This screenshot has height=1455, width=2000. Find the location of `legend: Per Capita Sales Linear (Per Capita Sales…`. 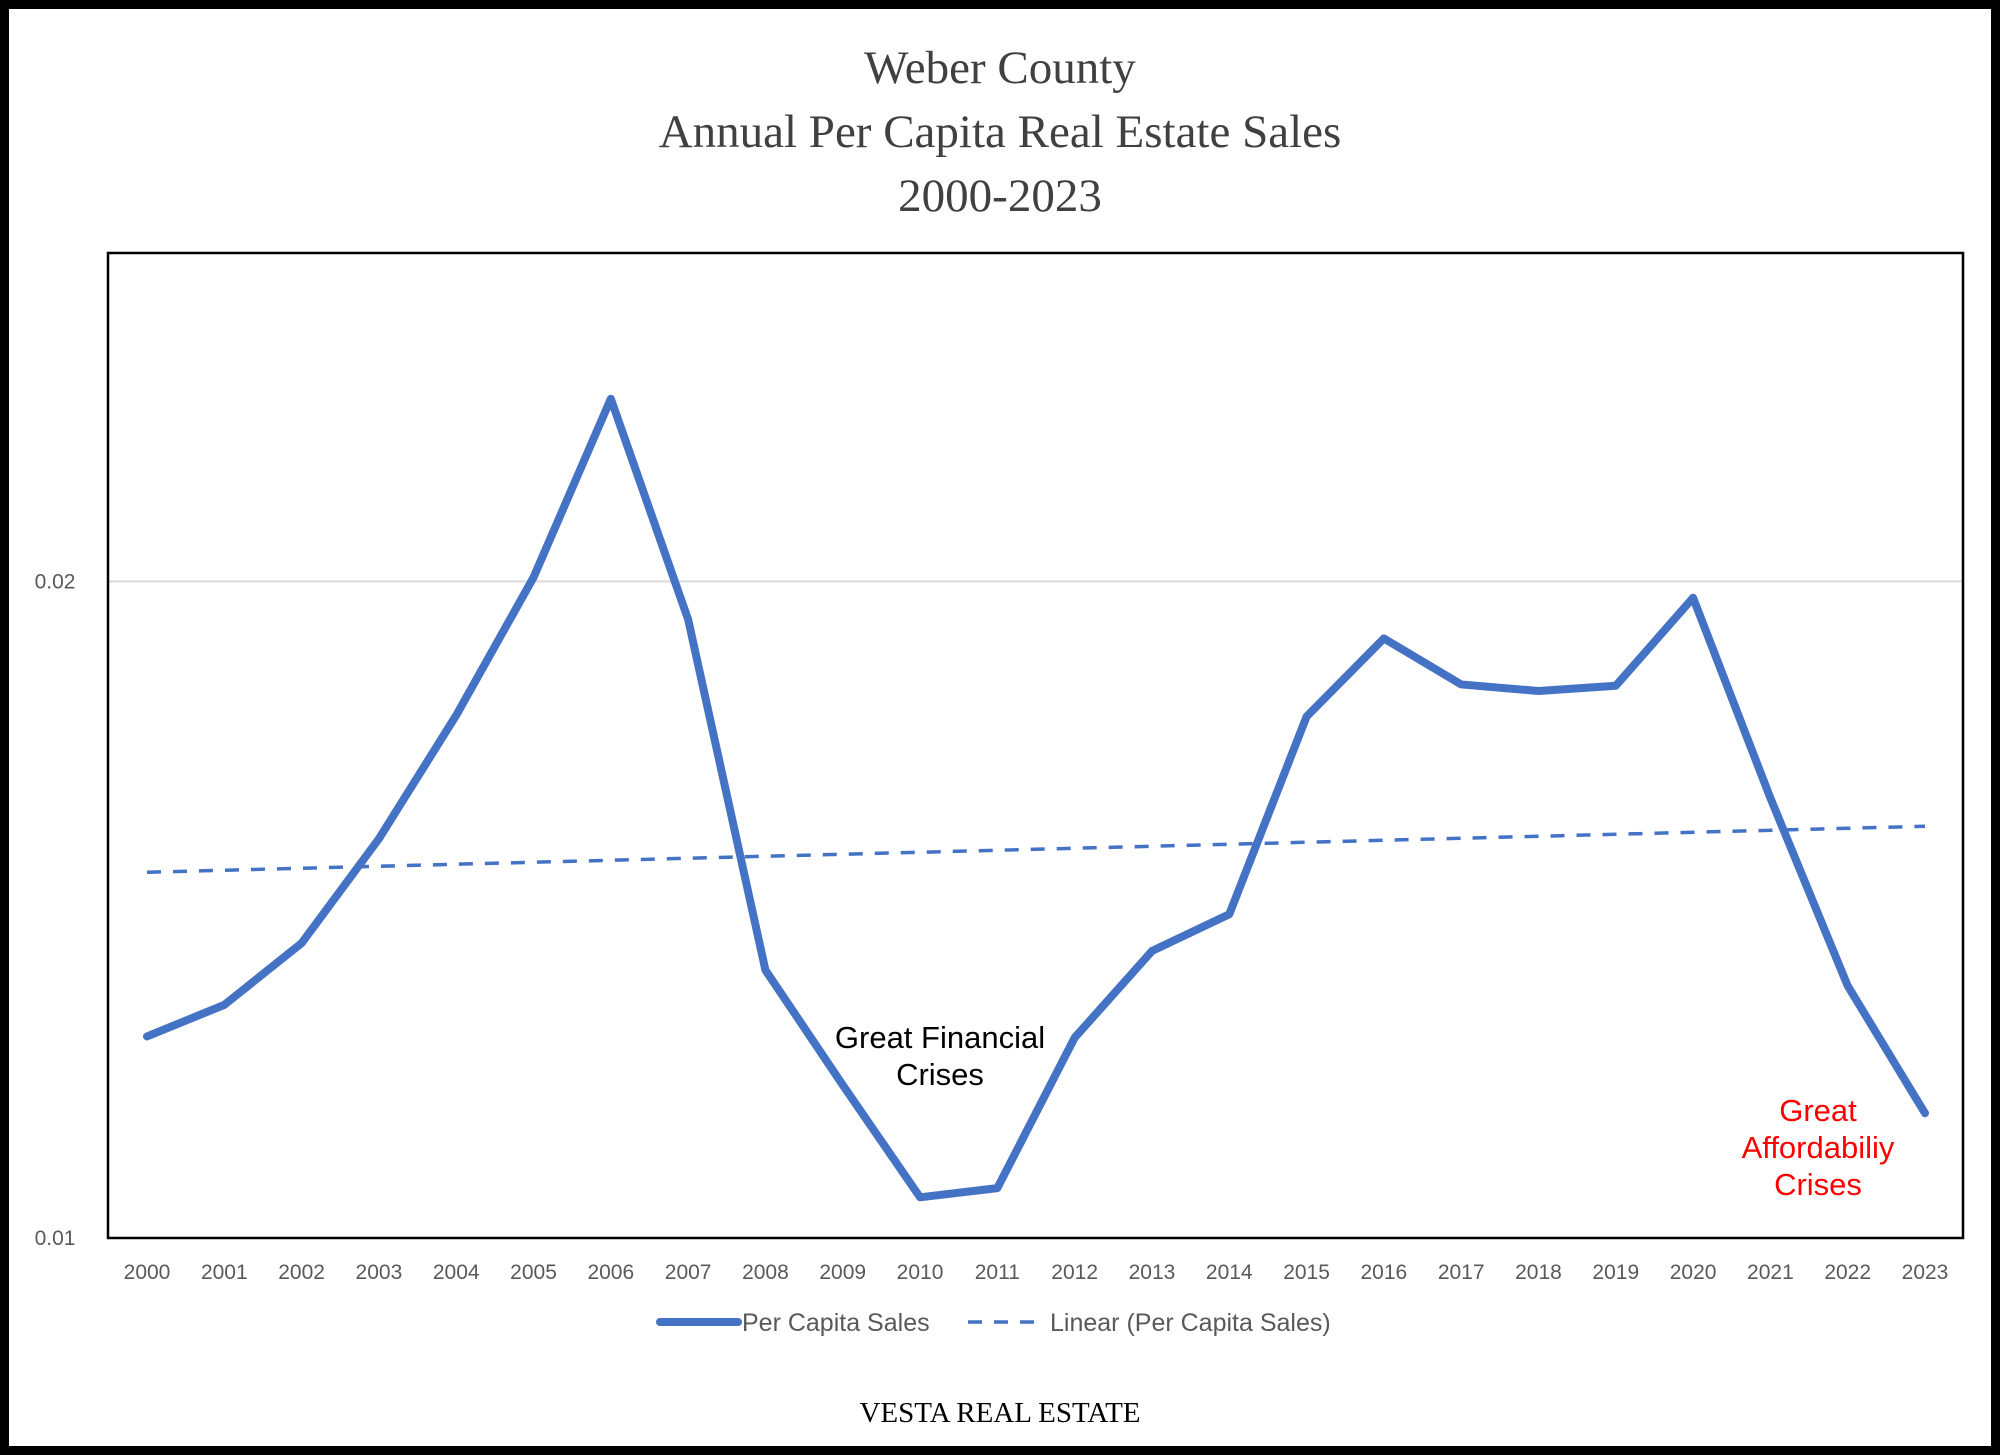

legend: Per Capita Sales Linear (Per Capita Sales… is located at coordinates (993, 1323).